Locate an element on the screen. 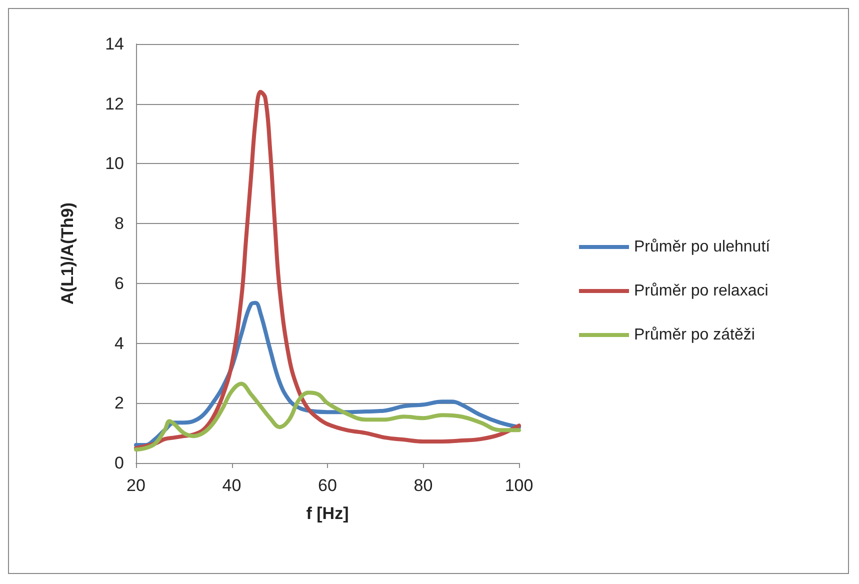 This screenshot has width=859, height=584. legend-label: Průměr po zátěži is located at coordinates (694, 335).